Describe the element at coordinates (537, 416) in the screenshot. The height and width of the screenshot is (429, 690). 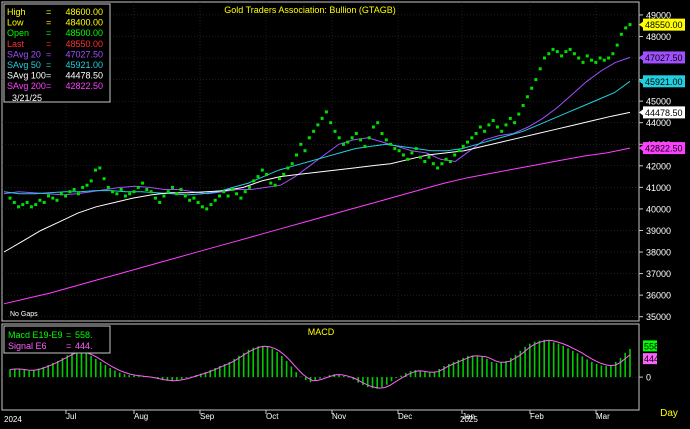
I see `date-tick-label: Feb` at that location.